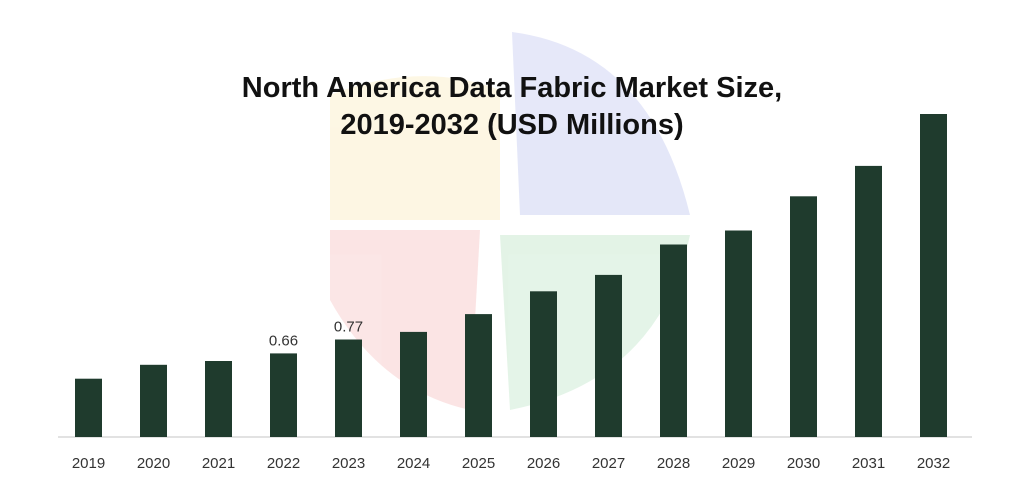  What do you see at coordinates (543, 364) in the screenshot?
I see `bar-2026` at bounding box center [543, 364].